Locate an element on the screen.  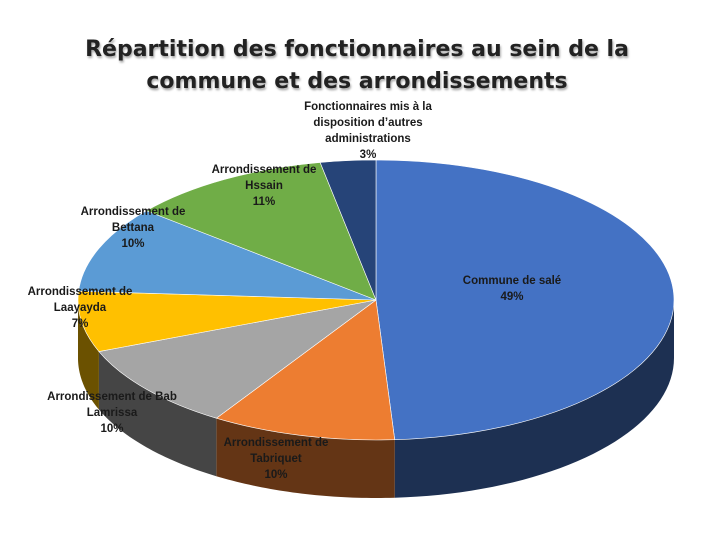
data-label-4-pct: 10% is located at coordinates (133, 244).